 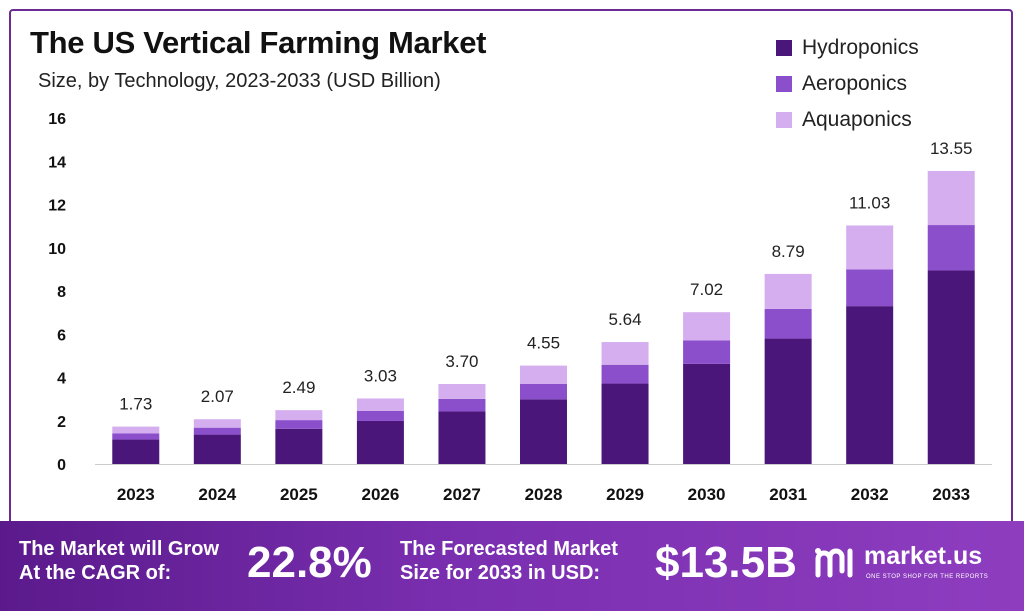 What do you see at coordinates (309, 562) in the screenshot?
I see `cagr-value: 22.8%` at bounding box center [309, 562].